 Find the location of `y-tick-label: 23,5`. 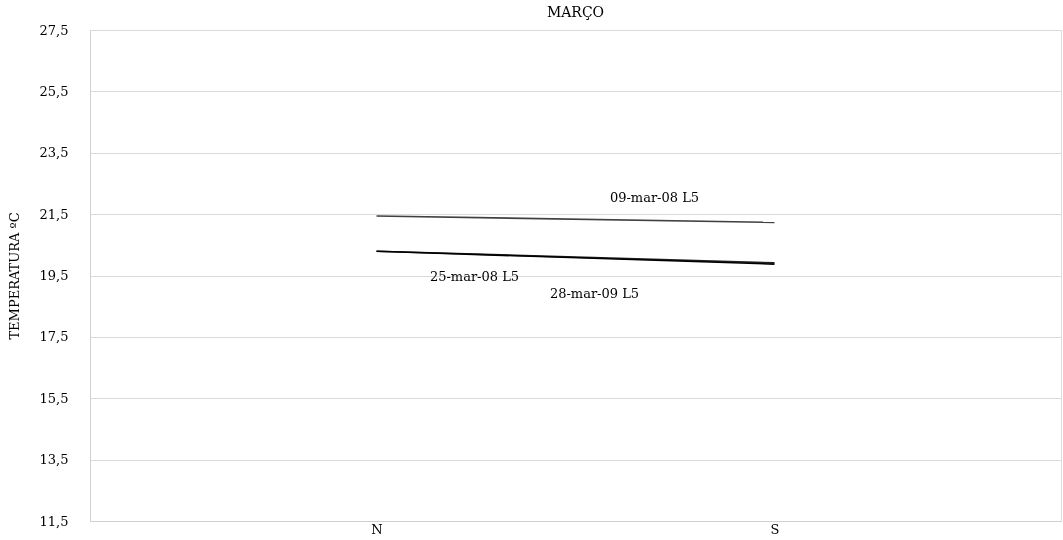

y-tick-label: 23,5 is located at coordinates (54, 153).